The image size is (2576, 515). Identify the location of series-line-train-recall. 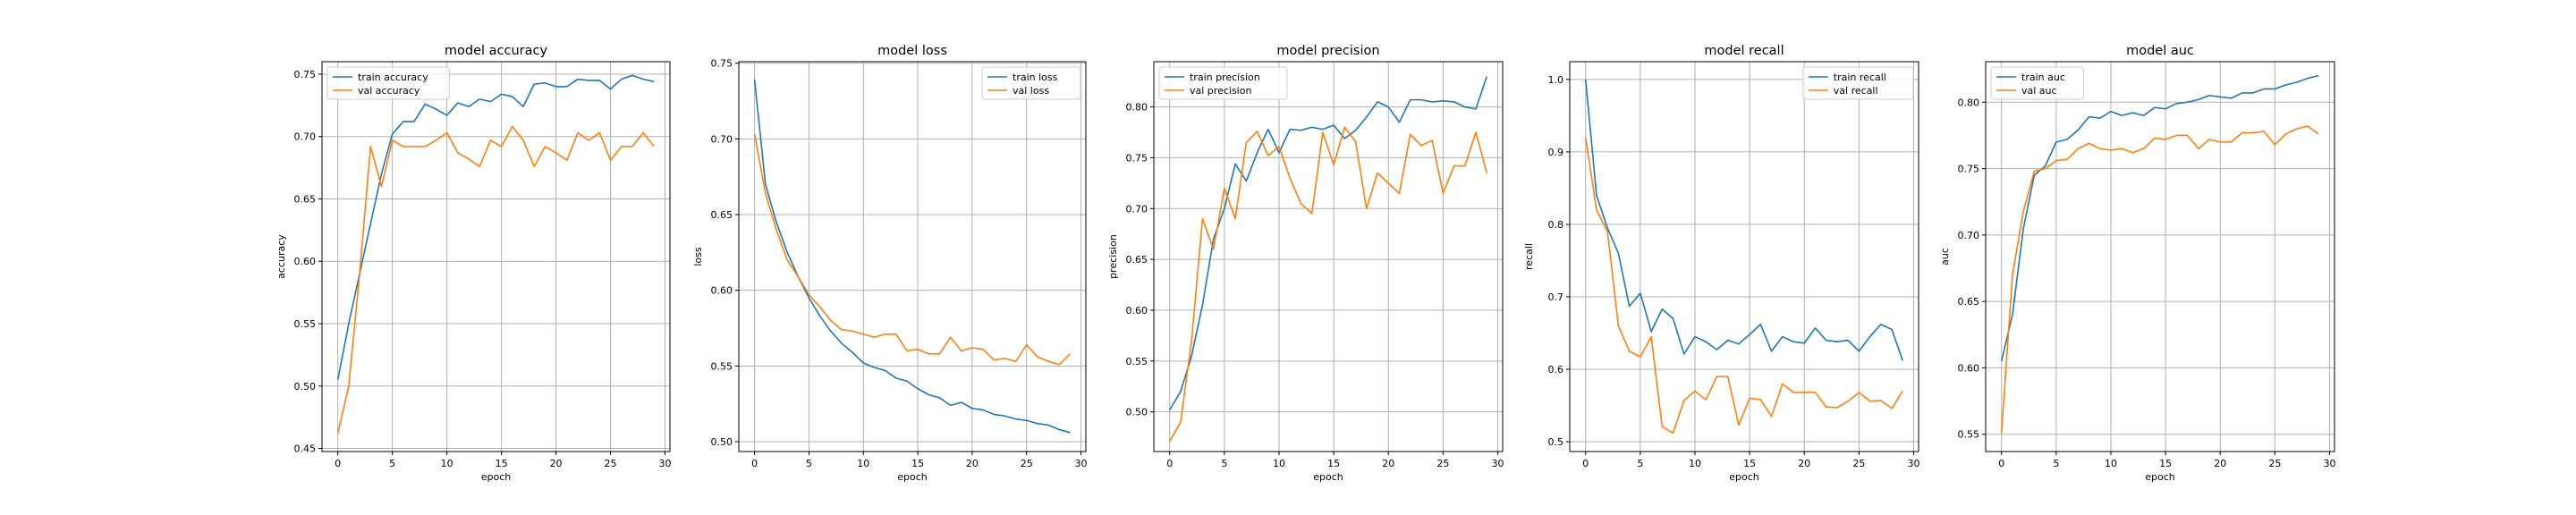
(1744, 220).